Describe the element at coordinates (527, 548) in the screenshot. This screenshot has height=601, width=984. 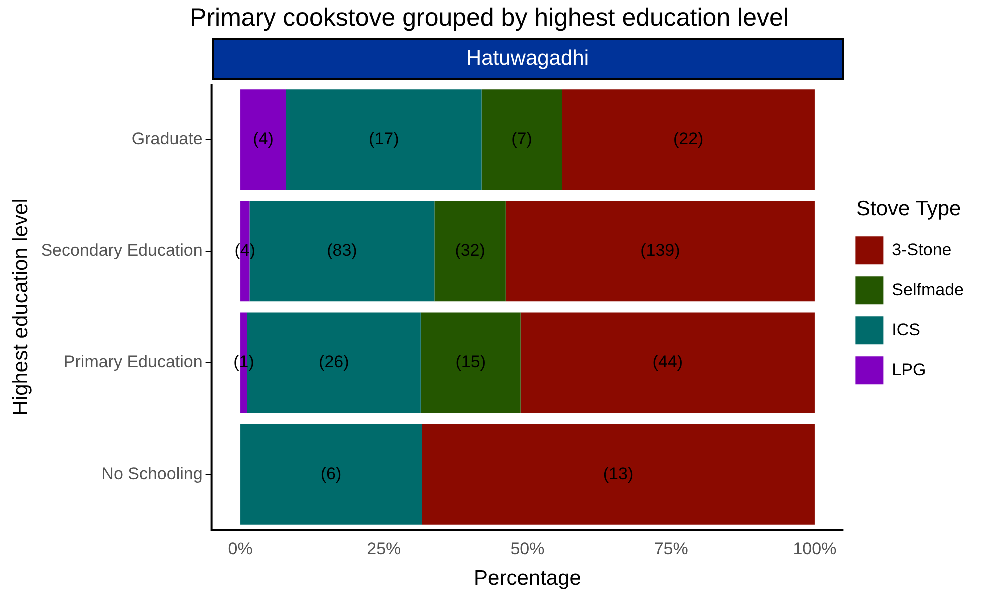
I see `x-tick-label: 50%` at that location.